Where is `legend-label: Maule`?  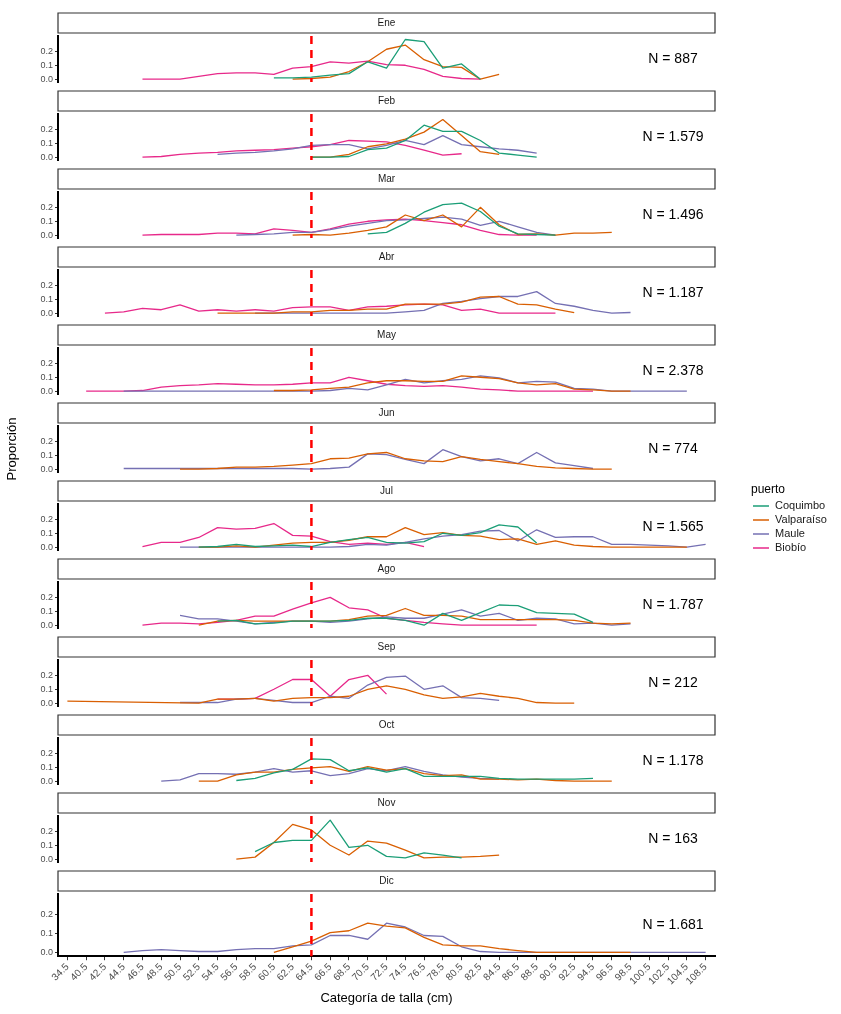 legend-label: Maule is located at coordinates (790, 533).